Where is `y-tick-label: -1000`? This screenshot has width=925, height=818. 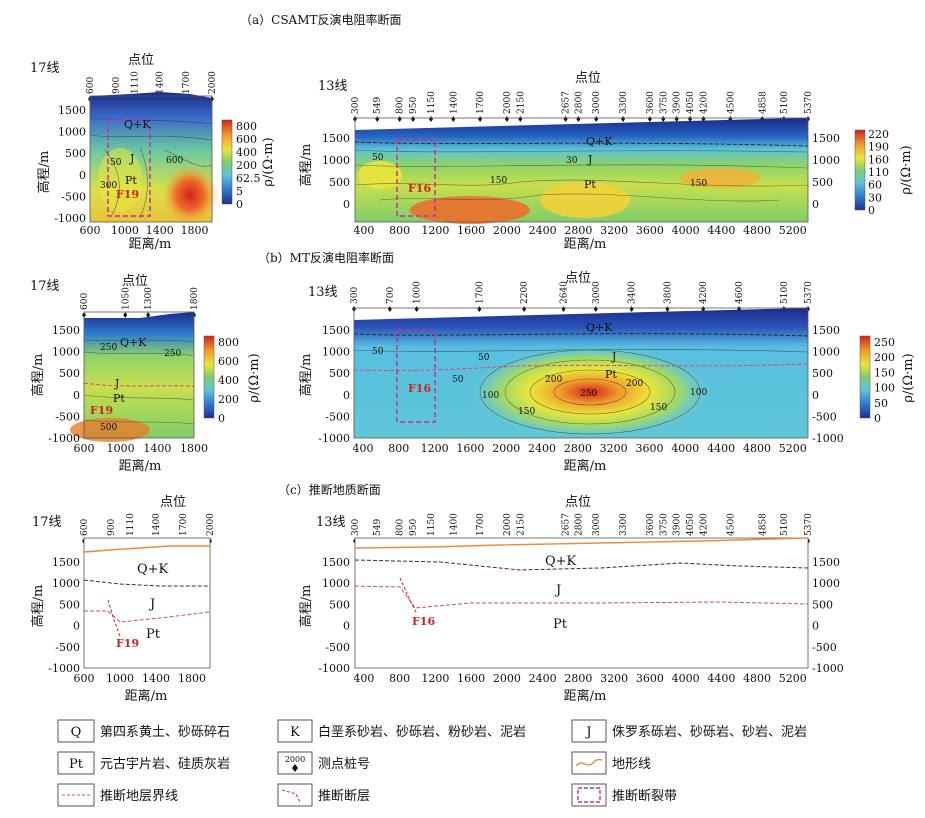 y-tick-label: -1000 is located at coordinates (64, 438).